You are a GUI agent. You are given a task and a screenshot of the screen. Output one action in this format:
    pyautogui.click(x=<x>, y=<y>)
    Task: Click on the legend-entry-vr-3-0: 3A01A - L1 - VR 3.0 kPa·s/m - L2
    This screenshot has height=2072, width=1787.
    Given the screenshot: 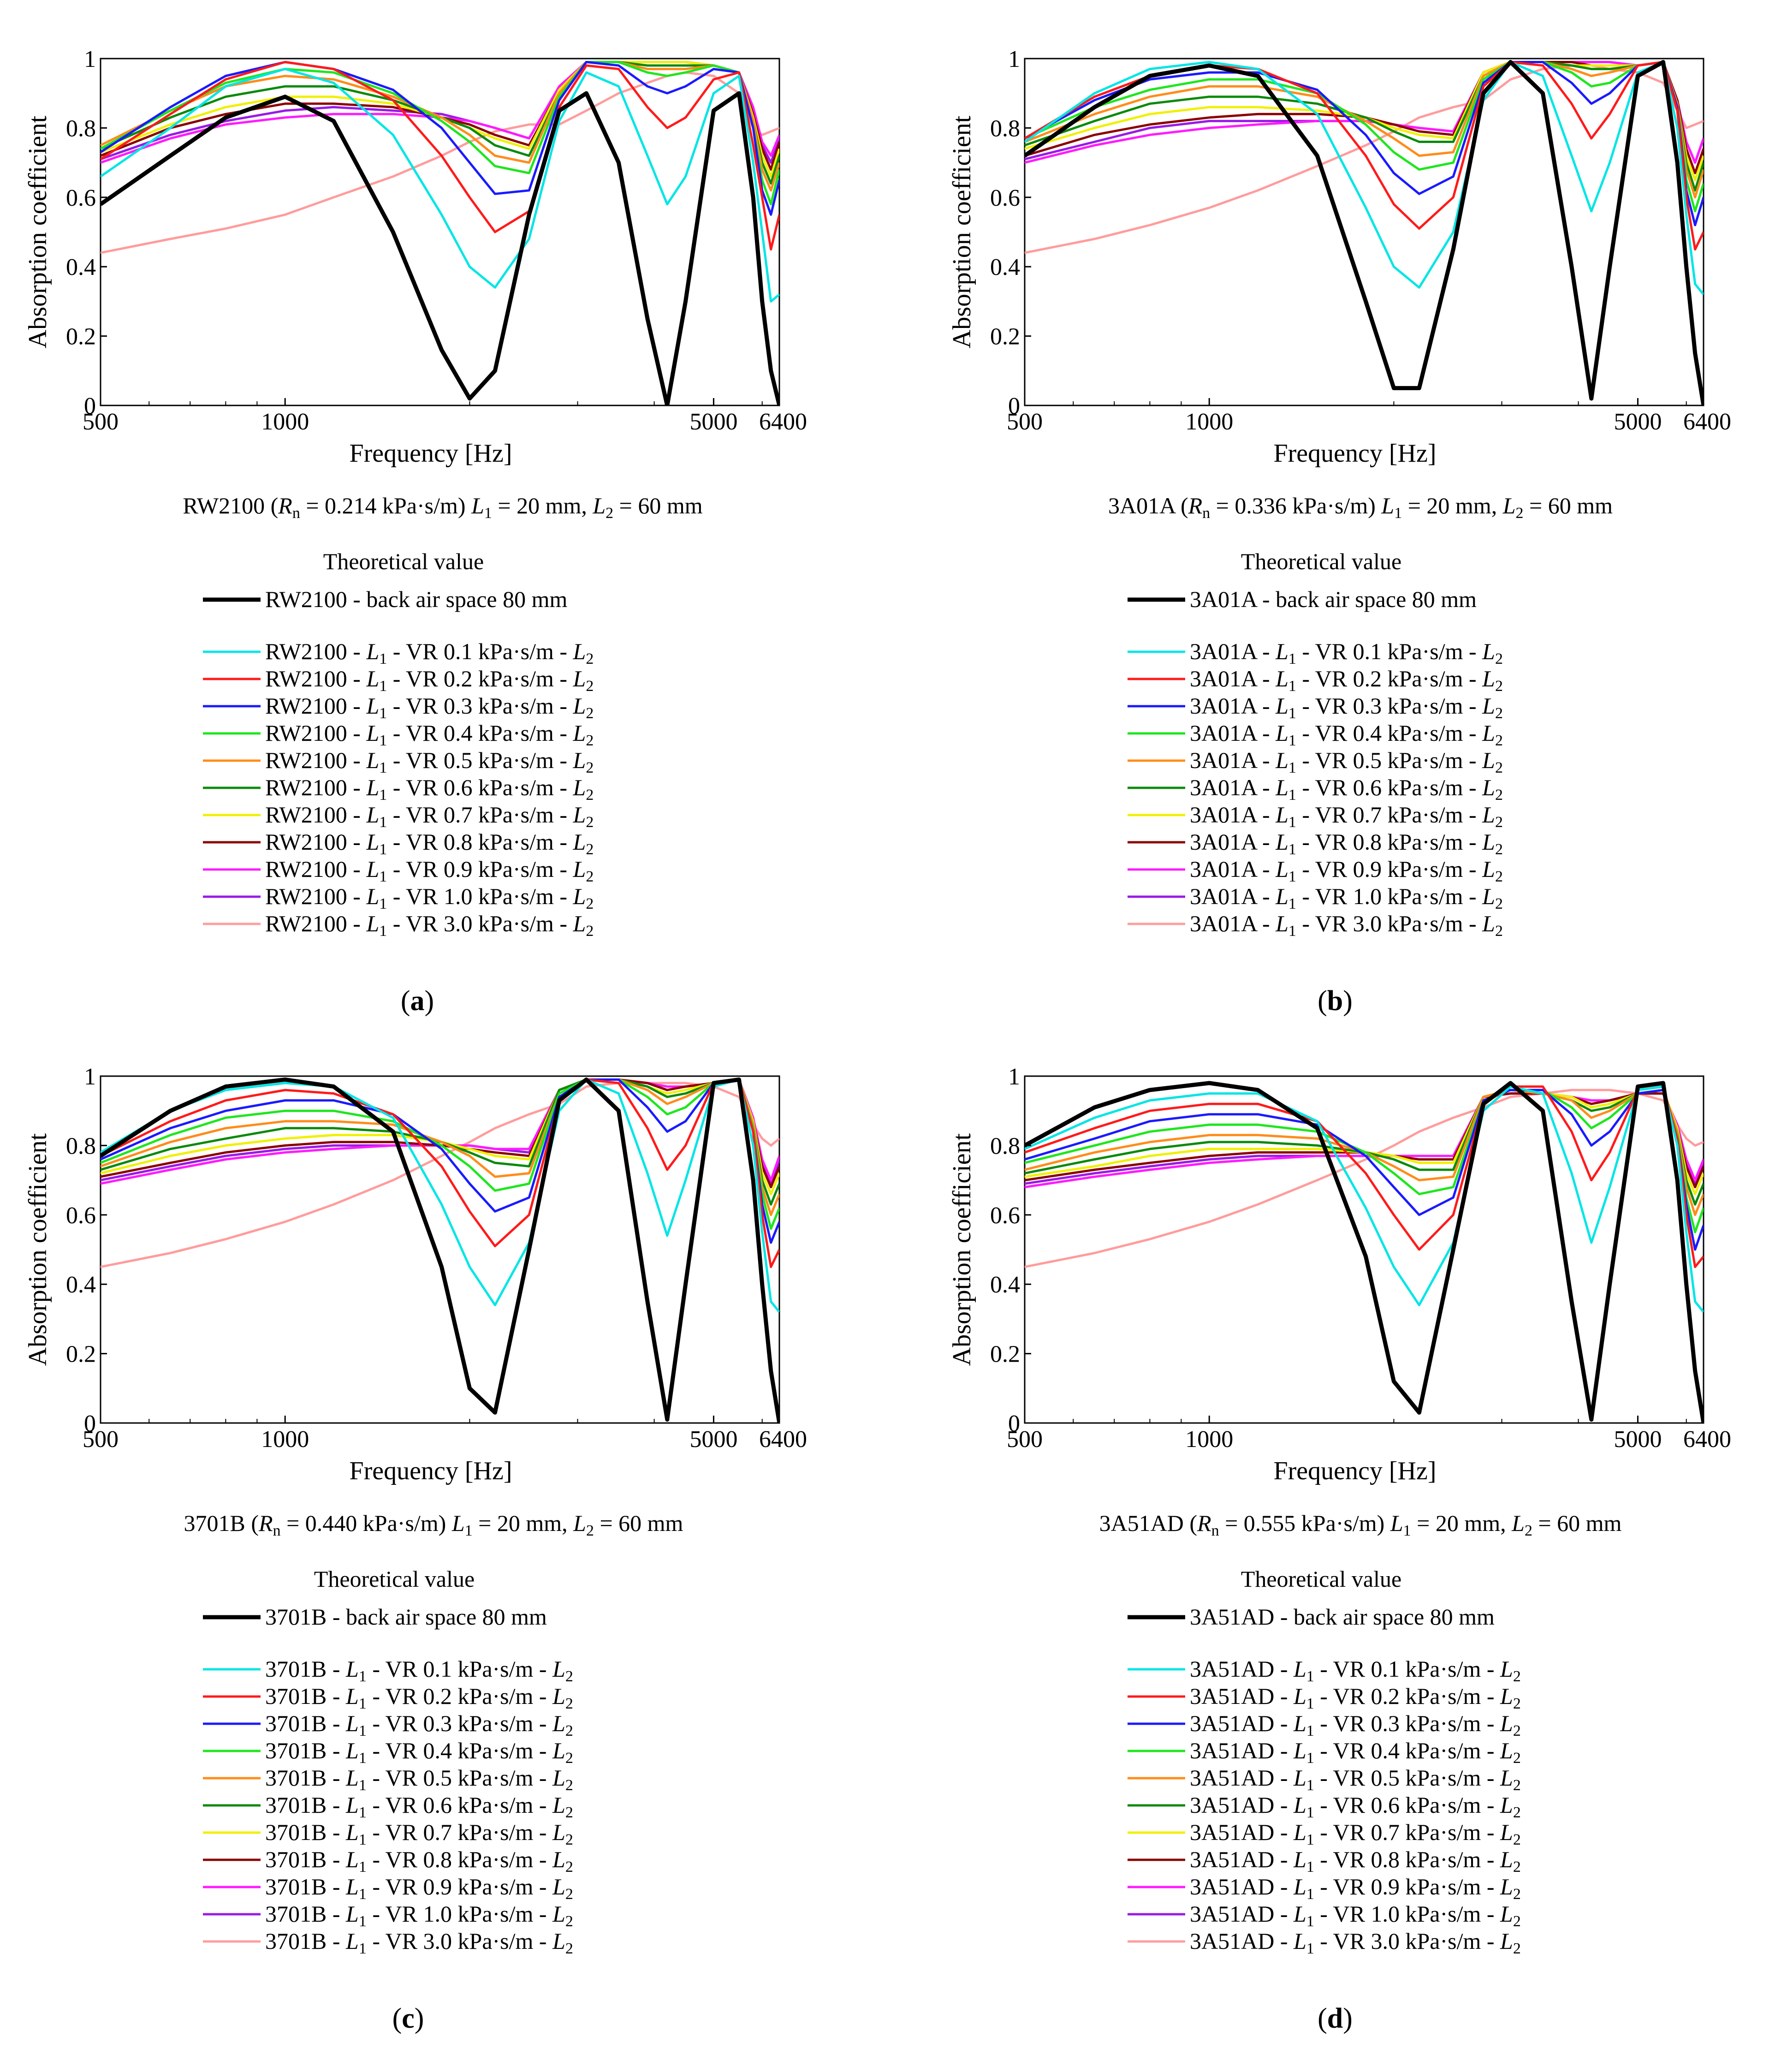 What is the action you would take?
    pyautogui.click(x=1315, y=925)
    